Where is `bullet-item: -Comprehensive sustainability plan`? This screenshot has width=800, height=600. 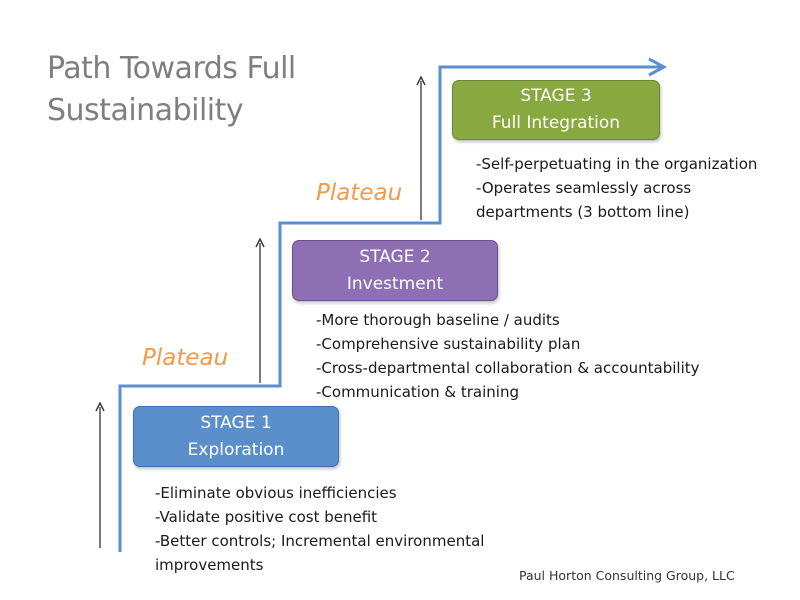 bullet-item: -Comprehensive sustainability plan is located at coordinates (448, 344).